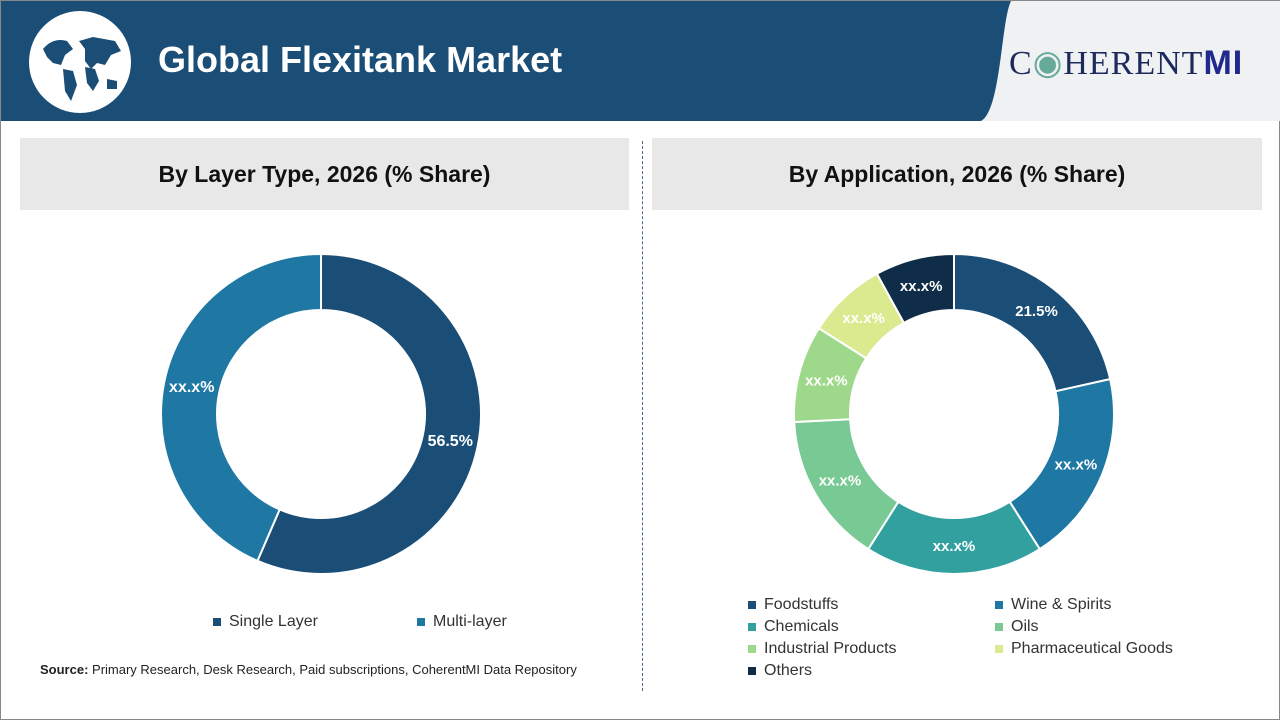 This screenshot has height=720, width=1280. I want to click on legend-item: Chemicals, so click(793, 627).